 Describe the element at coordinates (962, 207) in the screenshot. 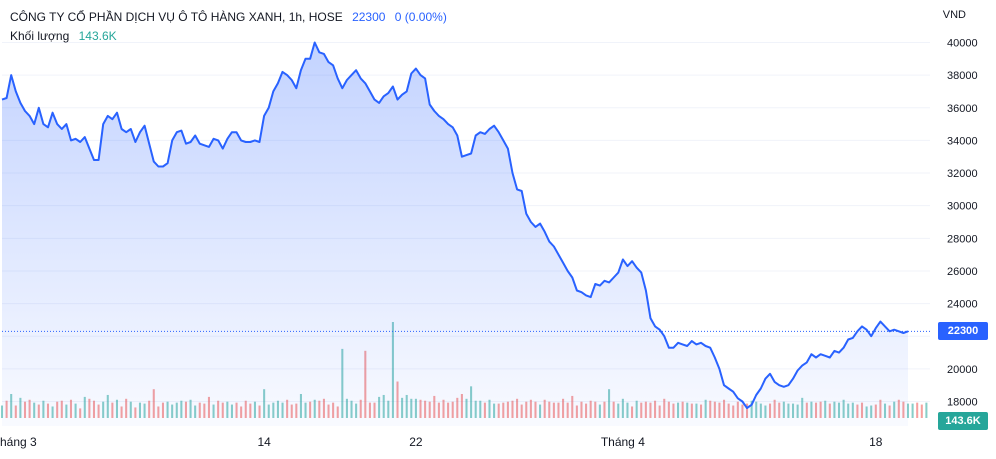

I see `y-tick-label: 30000` at that location.